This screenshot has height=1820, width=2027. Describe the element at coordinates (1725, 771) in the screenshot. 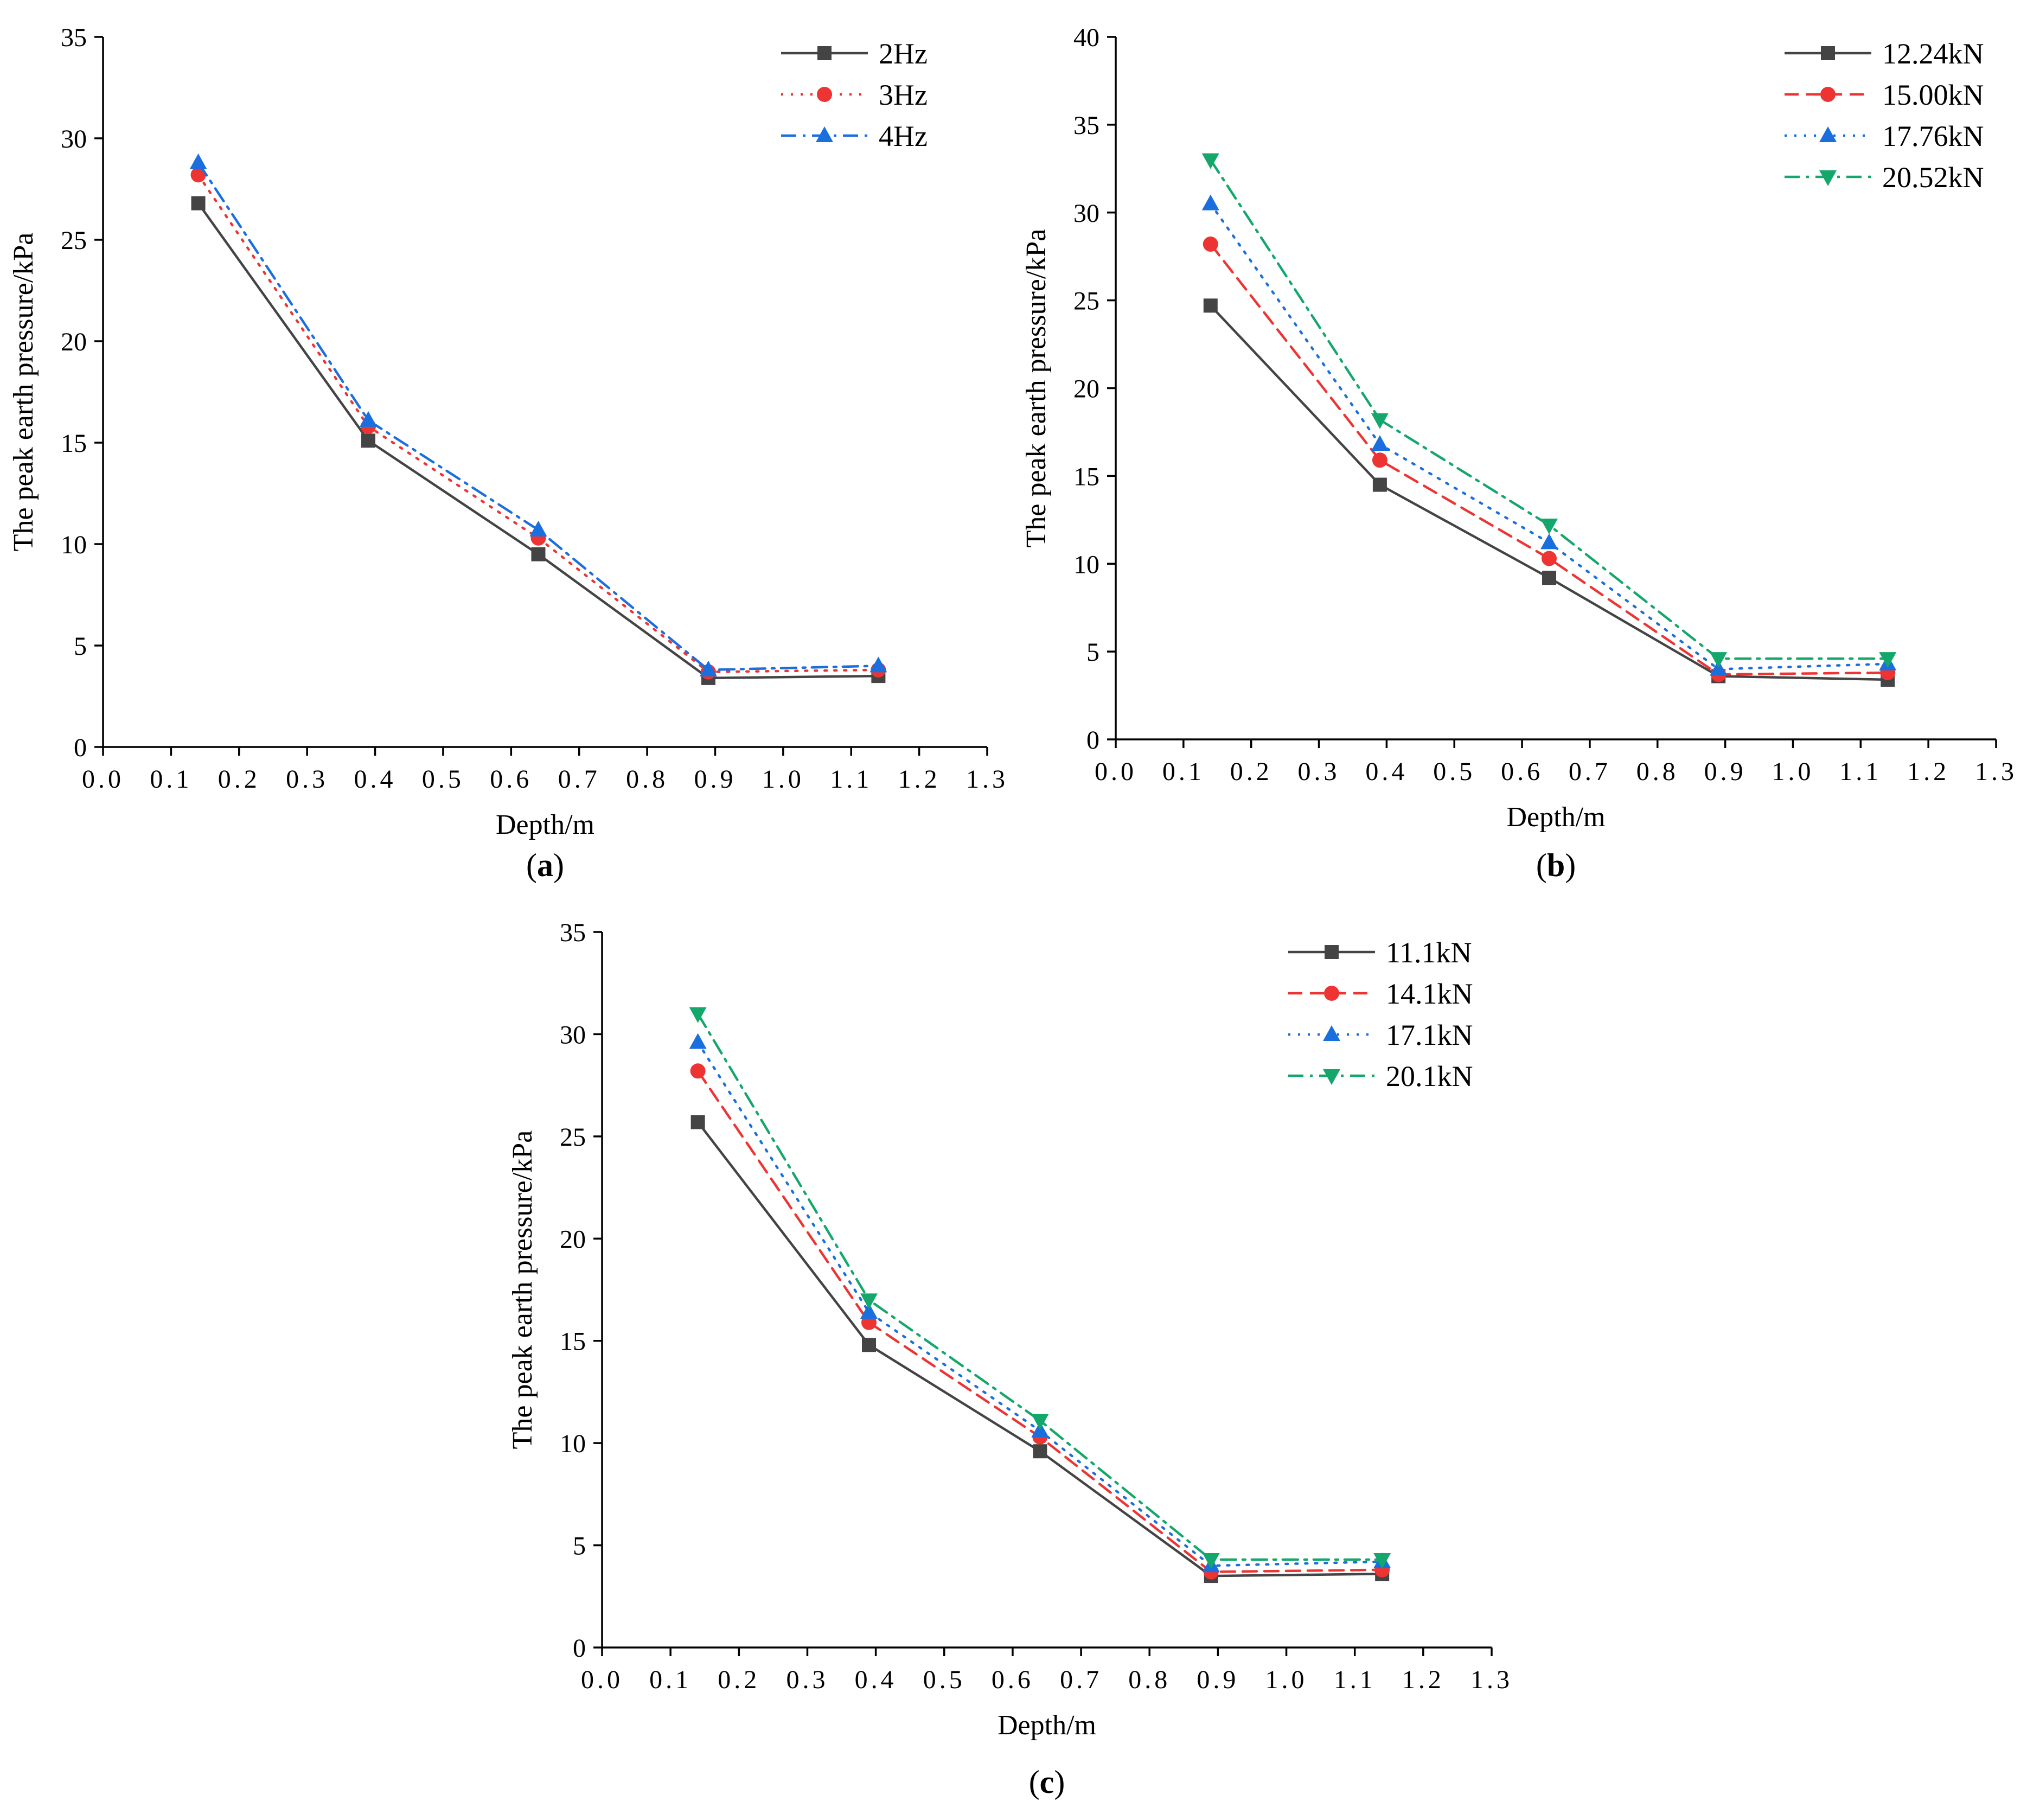

I see `x-tick-label: 0.9` at that location.